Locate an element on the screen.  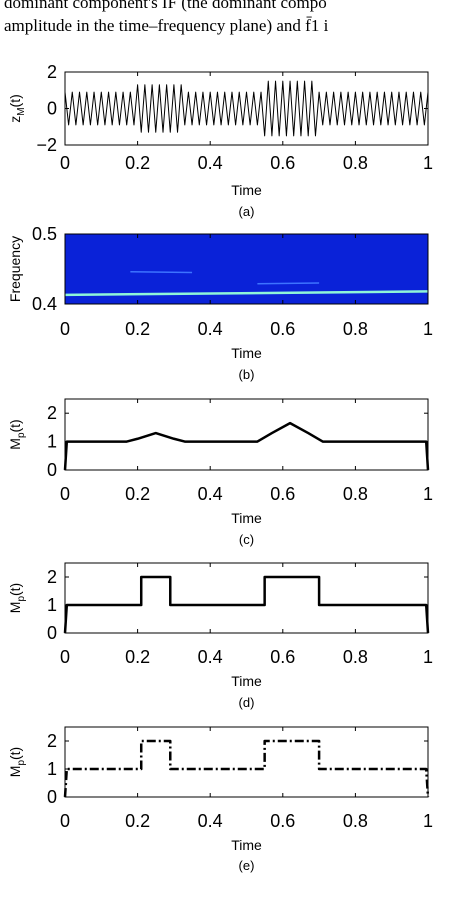
caption: (e) is located at coordinates (247, 865).